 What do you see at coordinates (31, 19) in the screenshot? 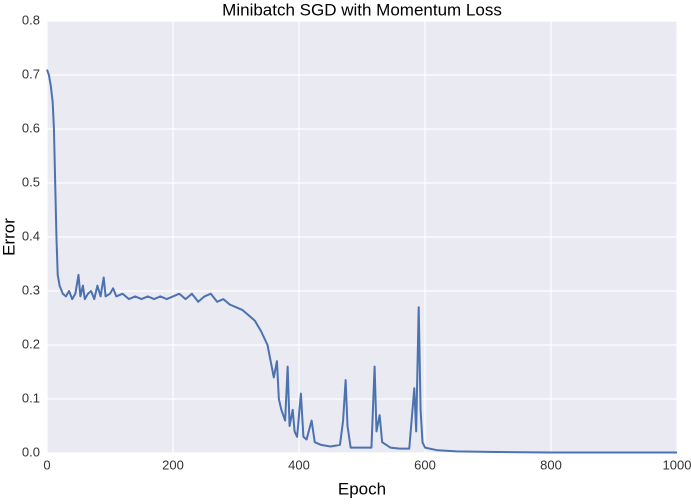
I see `y-tick-label: 0.8` at bounding box center [31, 19].